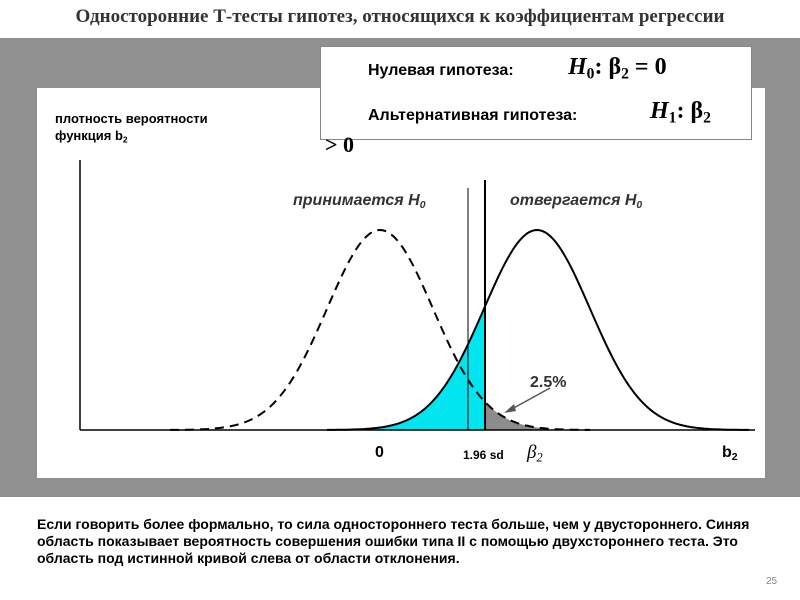 Image resolution: width=800 pixels, height=600 pixels. Describe the element at coordinates (772, 581) in the screenshot. I see `page-number: 25` at that location.